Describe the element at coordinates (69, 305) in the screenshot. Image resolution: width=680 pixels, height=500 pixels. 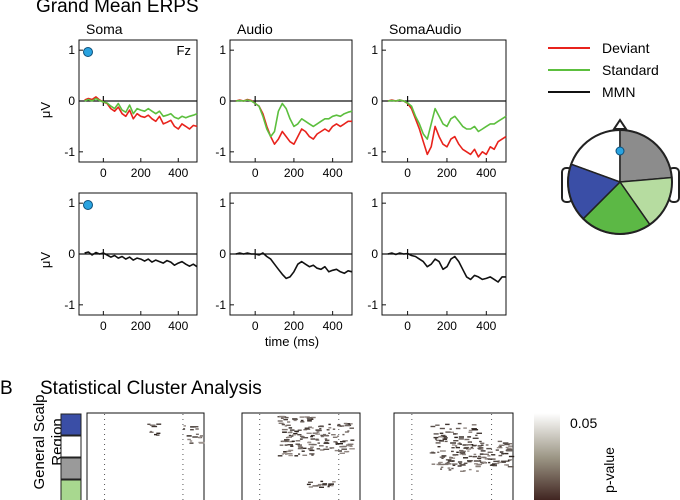
I see `y-tick-label: -1` at that location.